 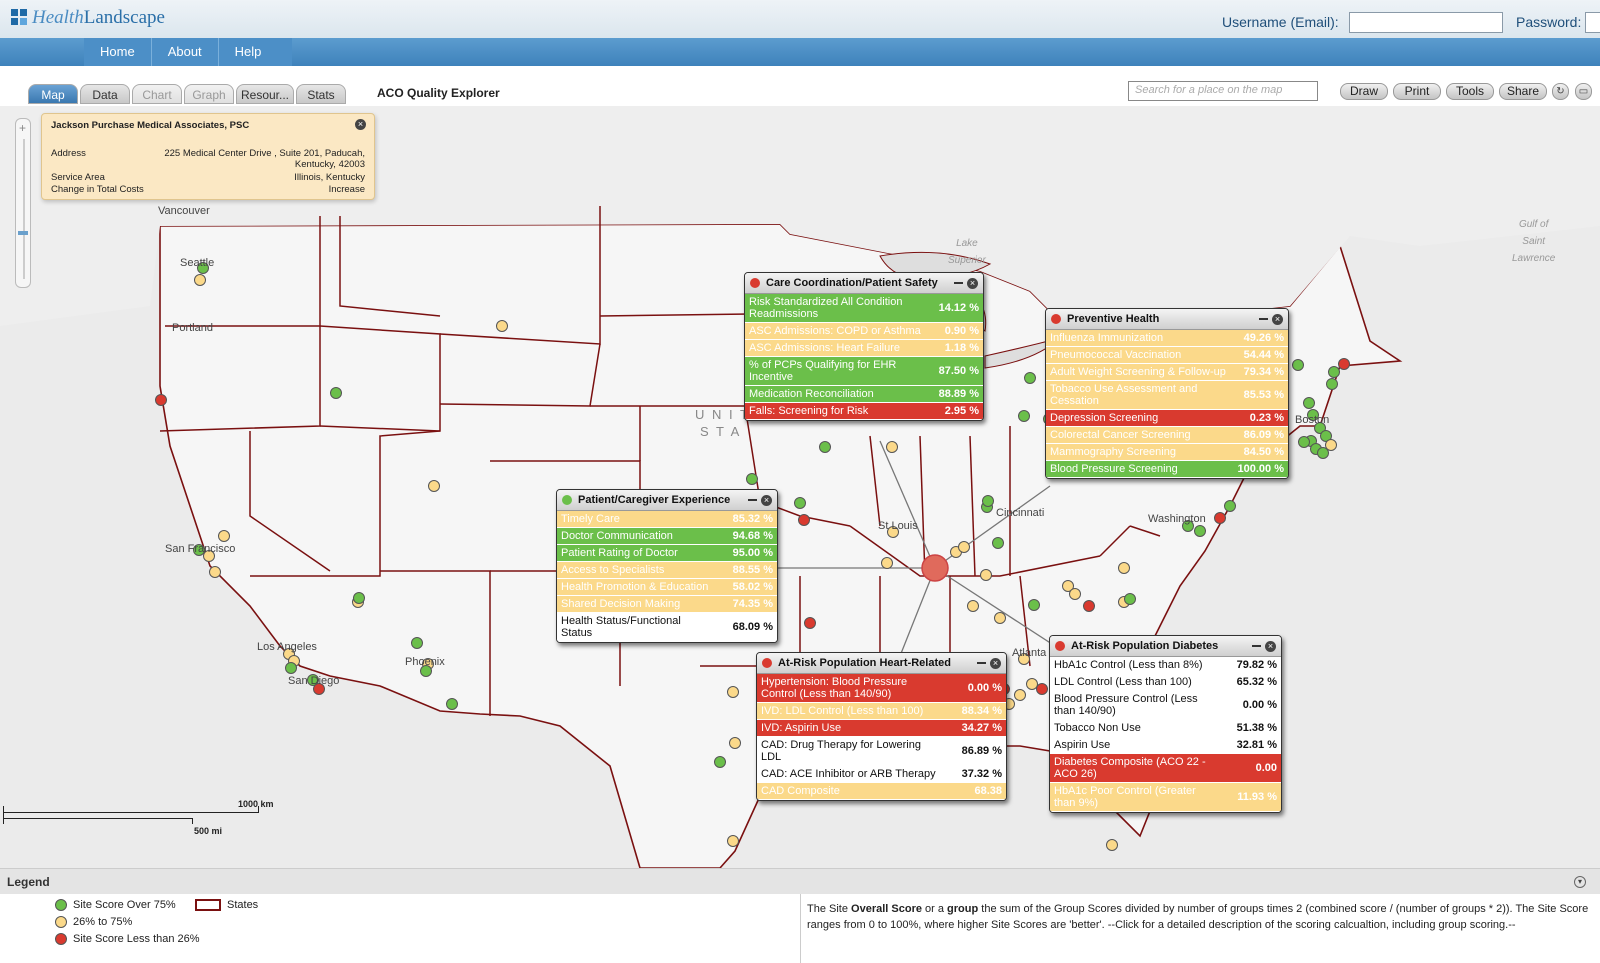 What do you see at coordinates (864, 394) in the screenshot?
I see `metric-row: Medication Reconciliation 88.89 %` at bounding box center [864, 394].